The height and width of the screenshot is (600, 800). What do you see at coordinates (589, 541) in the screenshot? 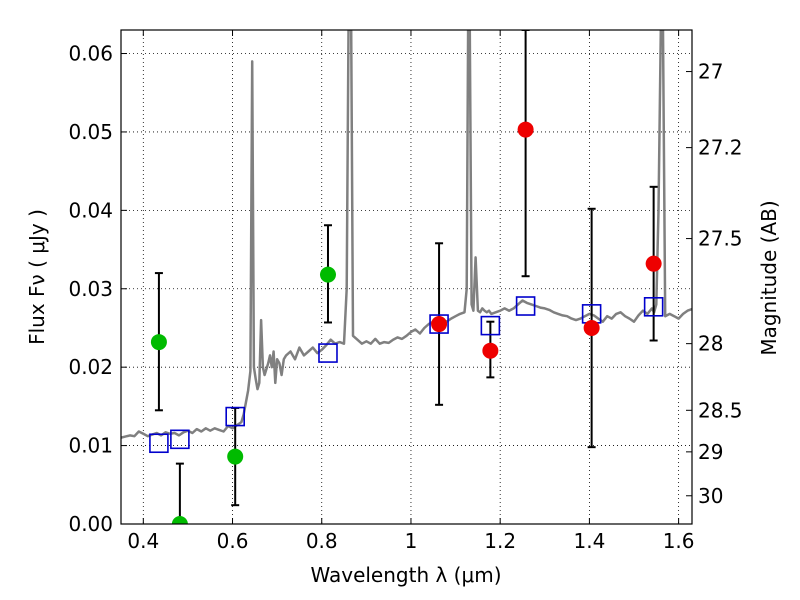
I see `x-tick-label: 1.4` at bounding box center [589, 541].